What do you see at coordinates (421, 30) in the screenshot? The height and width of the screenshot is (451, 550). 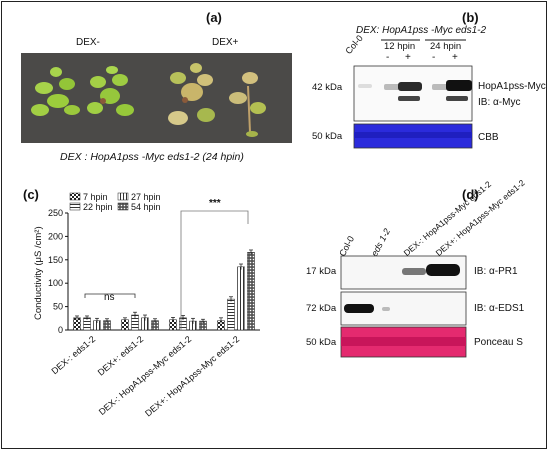 I see `panel-b-title: DEX: HopA1pss -Myc eds1-2` at bounding box center [421, 30].